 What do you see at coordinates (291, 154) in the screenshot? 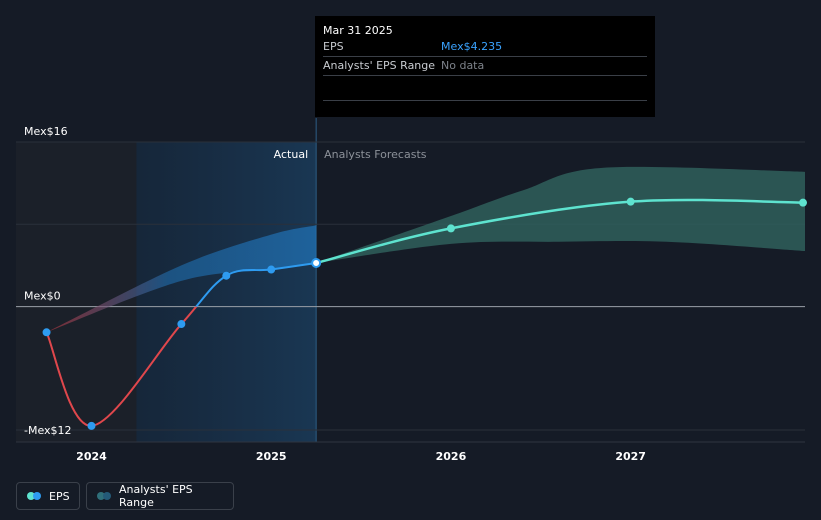
I see `actual-section-label: Actual` at bounding box center [291, 154].